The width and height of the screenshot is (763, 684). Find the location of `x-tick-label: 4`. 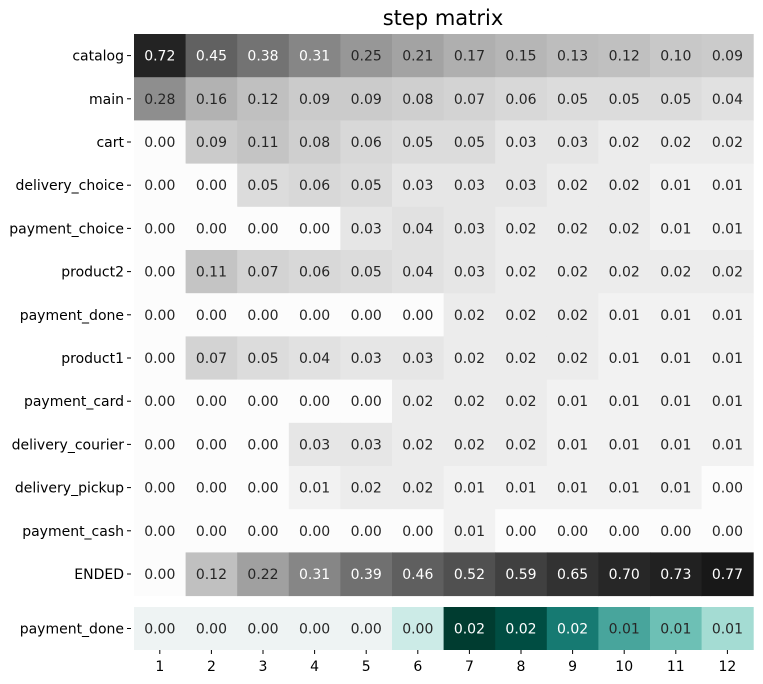

x-tick-label: 4 is located at coordinates (314, 667).